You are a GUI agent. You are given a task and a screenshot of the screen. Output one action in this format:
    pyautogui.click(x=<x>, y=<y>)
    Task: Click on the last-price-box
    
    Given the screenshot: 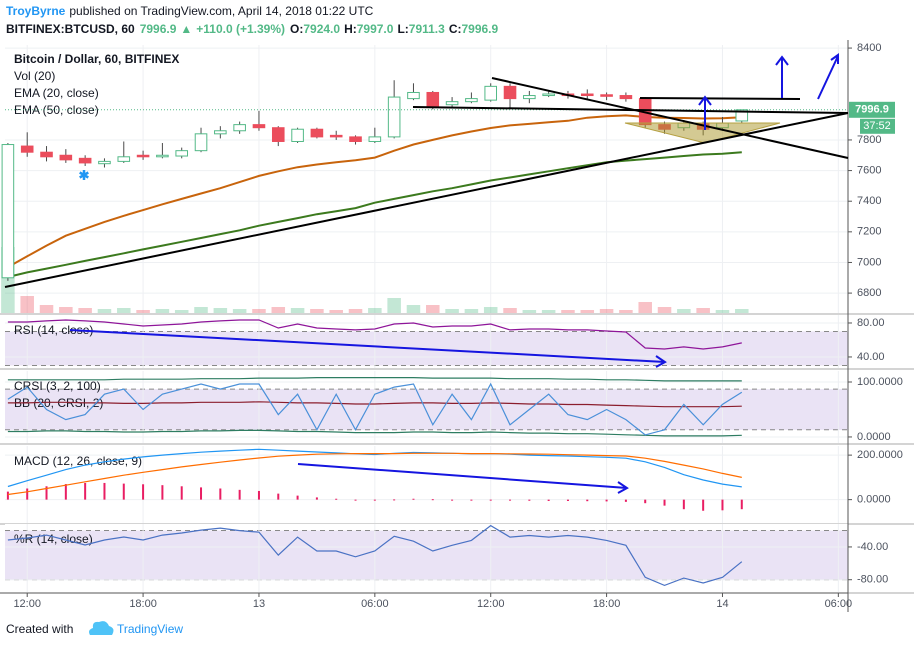 What is the action you would take?
    pyautogui.click(x=872, y=109)
    